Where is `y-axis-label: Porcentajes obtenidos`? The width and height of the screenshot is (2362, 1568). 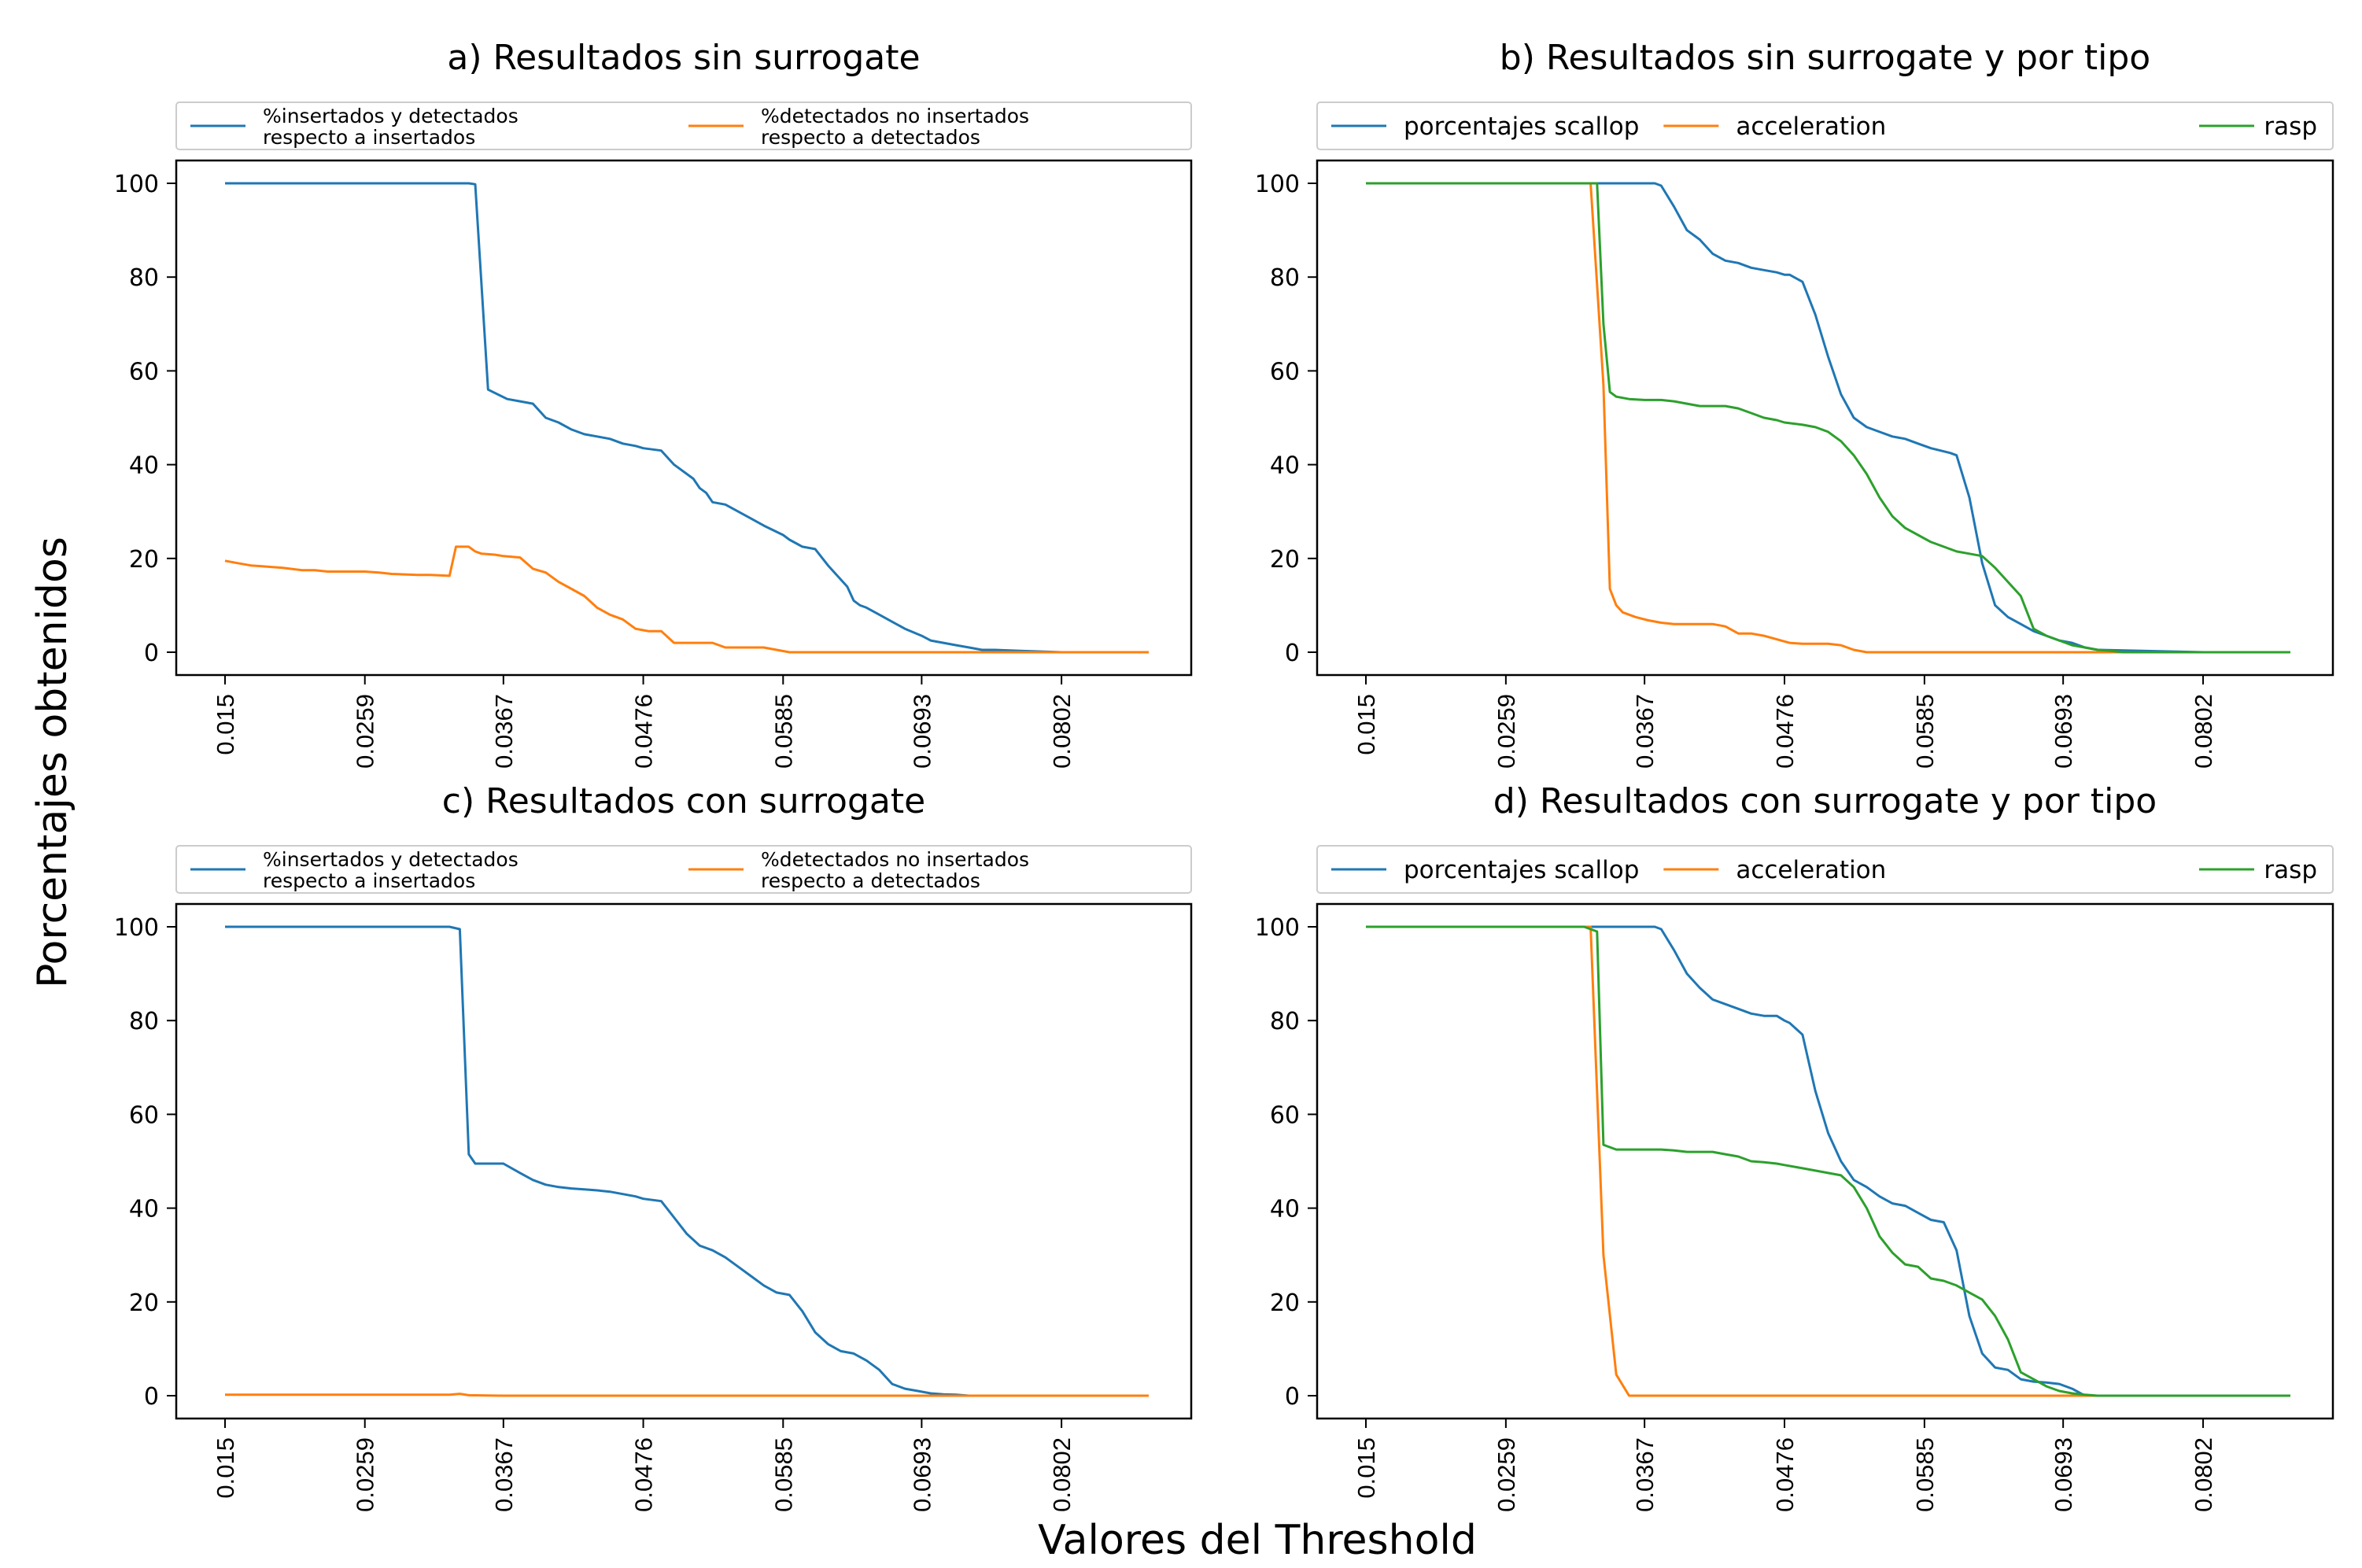
y-axis-label: Porcentajes obtenidos is located at coordinates (52, 763).